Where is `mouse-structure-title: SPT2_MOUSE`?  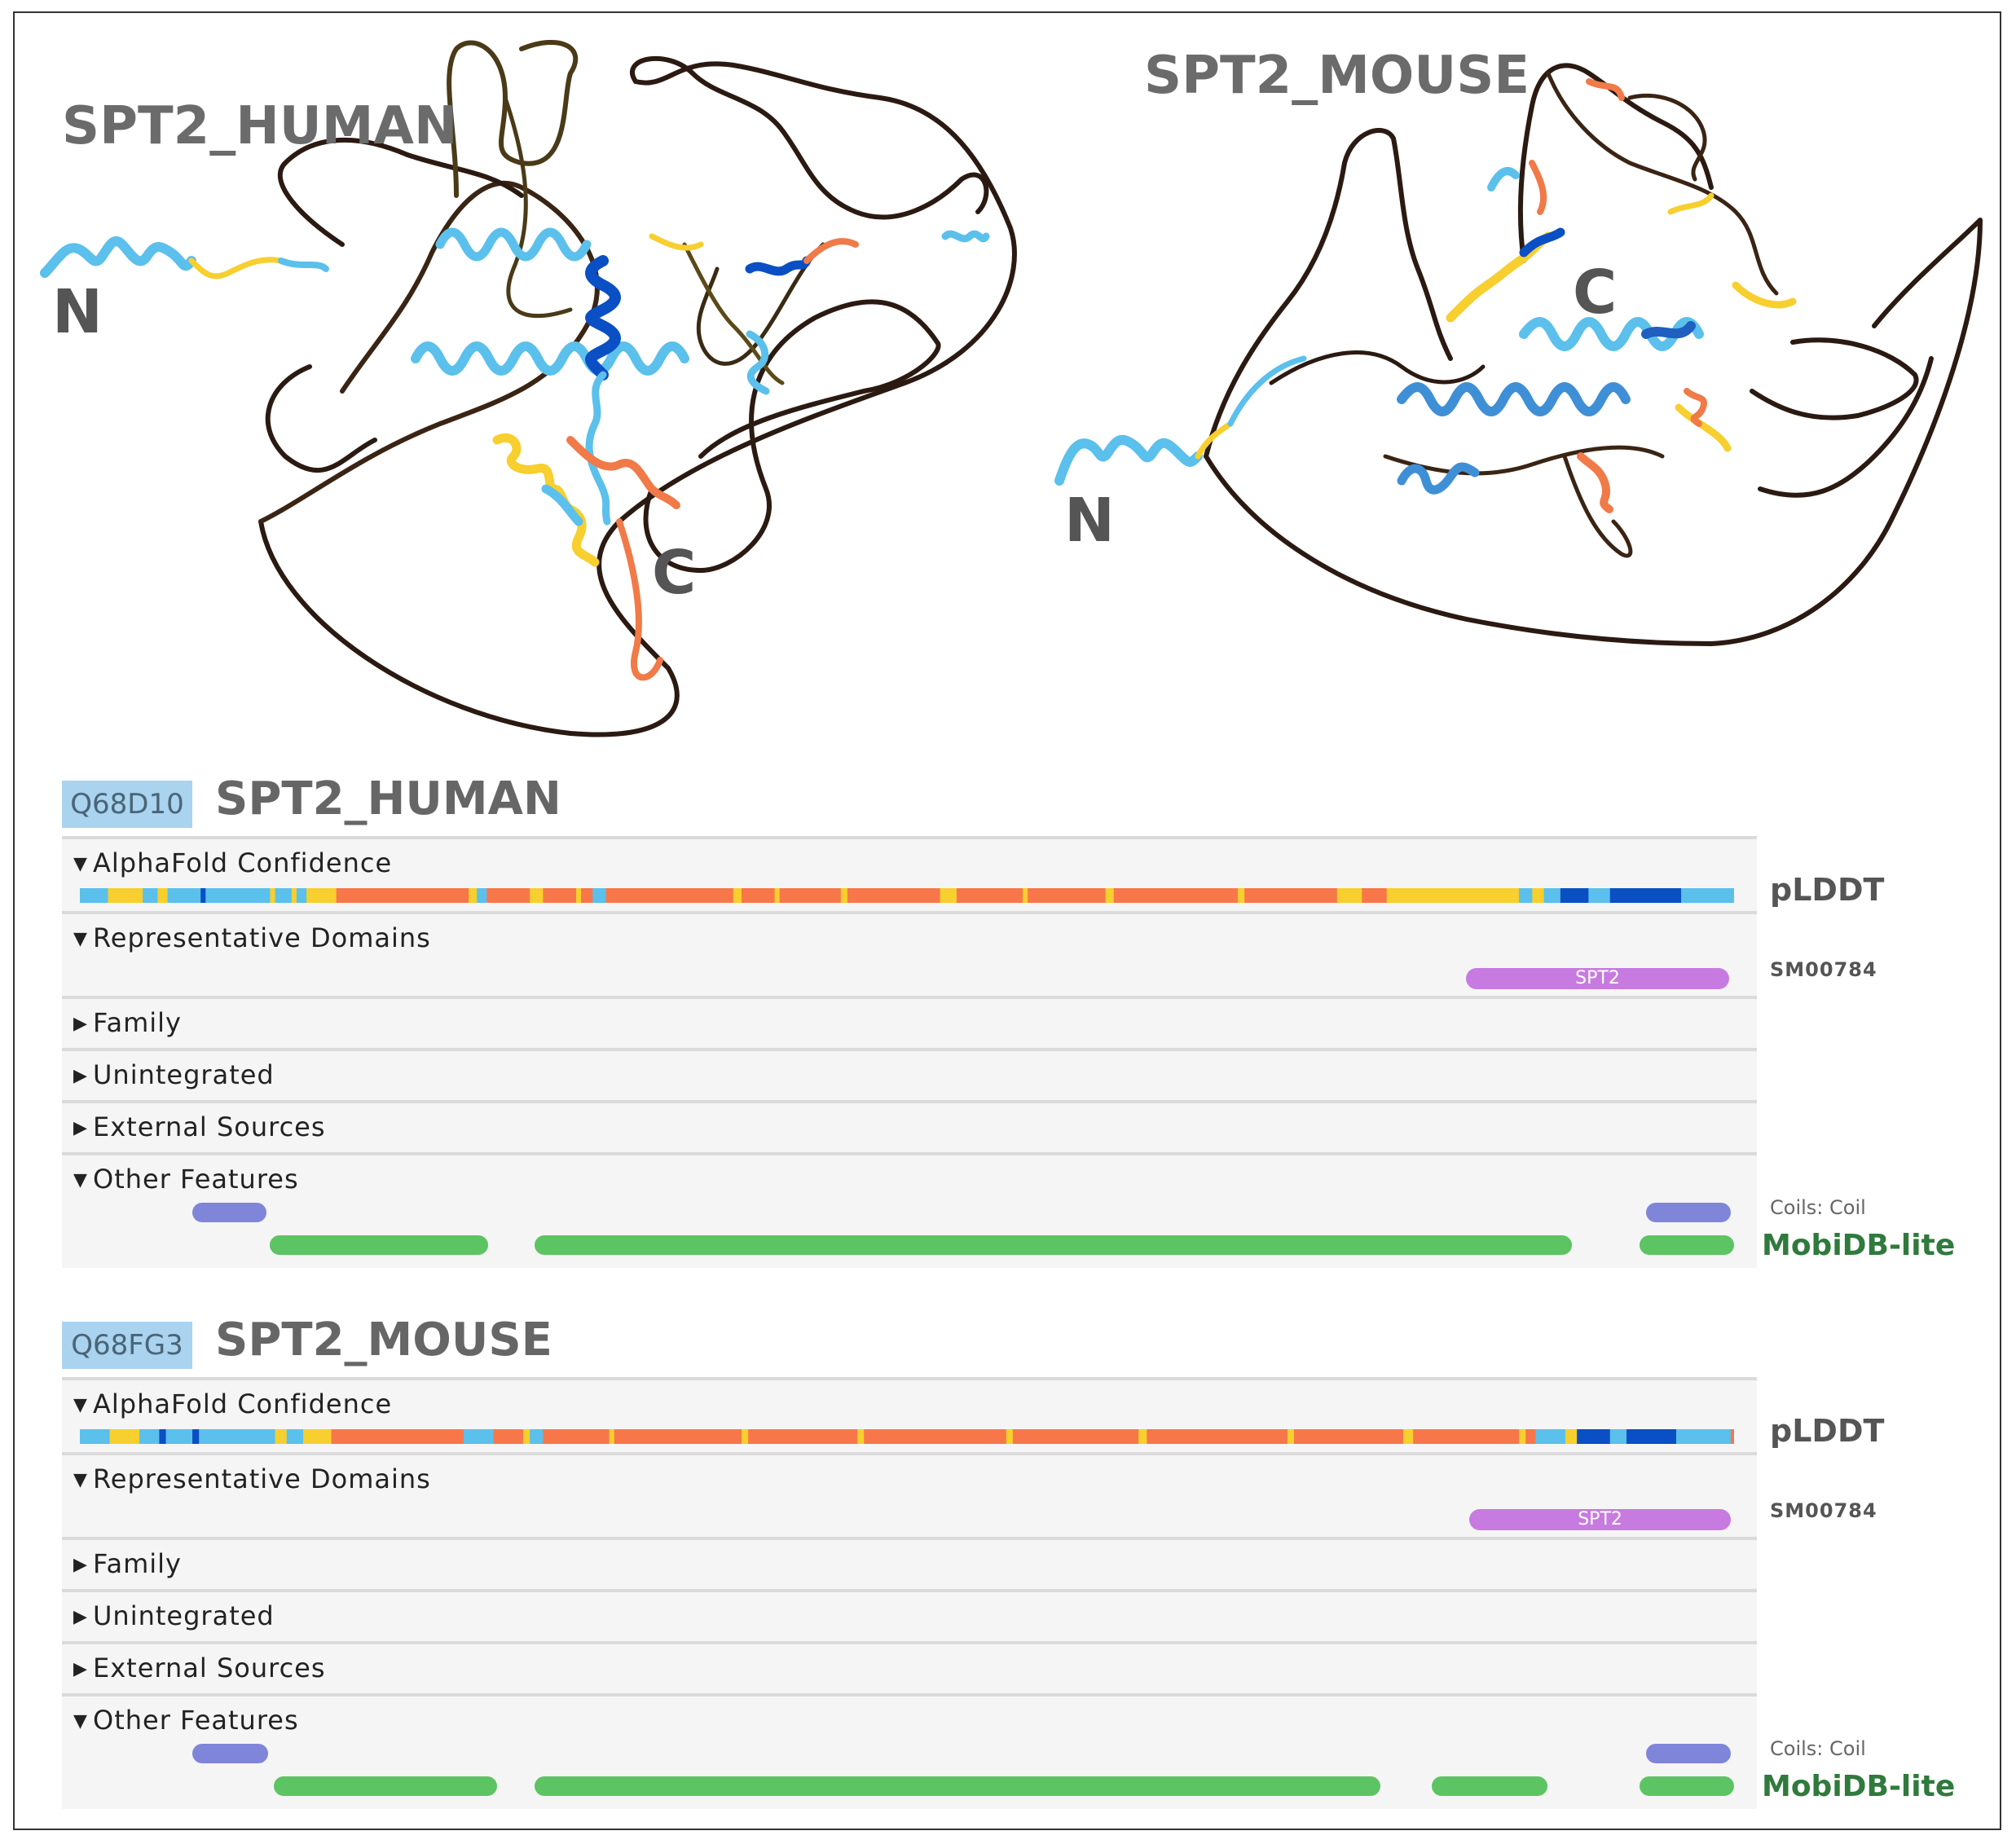 mouse-structure-title: SPT2_MOUSE is located at coordinates (1337, 76).